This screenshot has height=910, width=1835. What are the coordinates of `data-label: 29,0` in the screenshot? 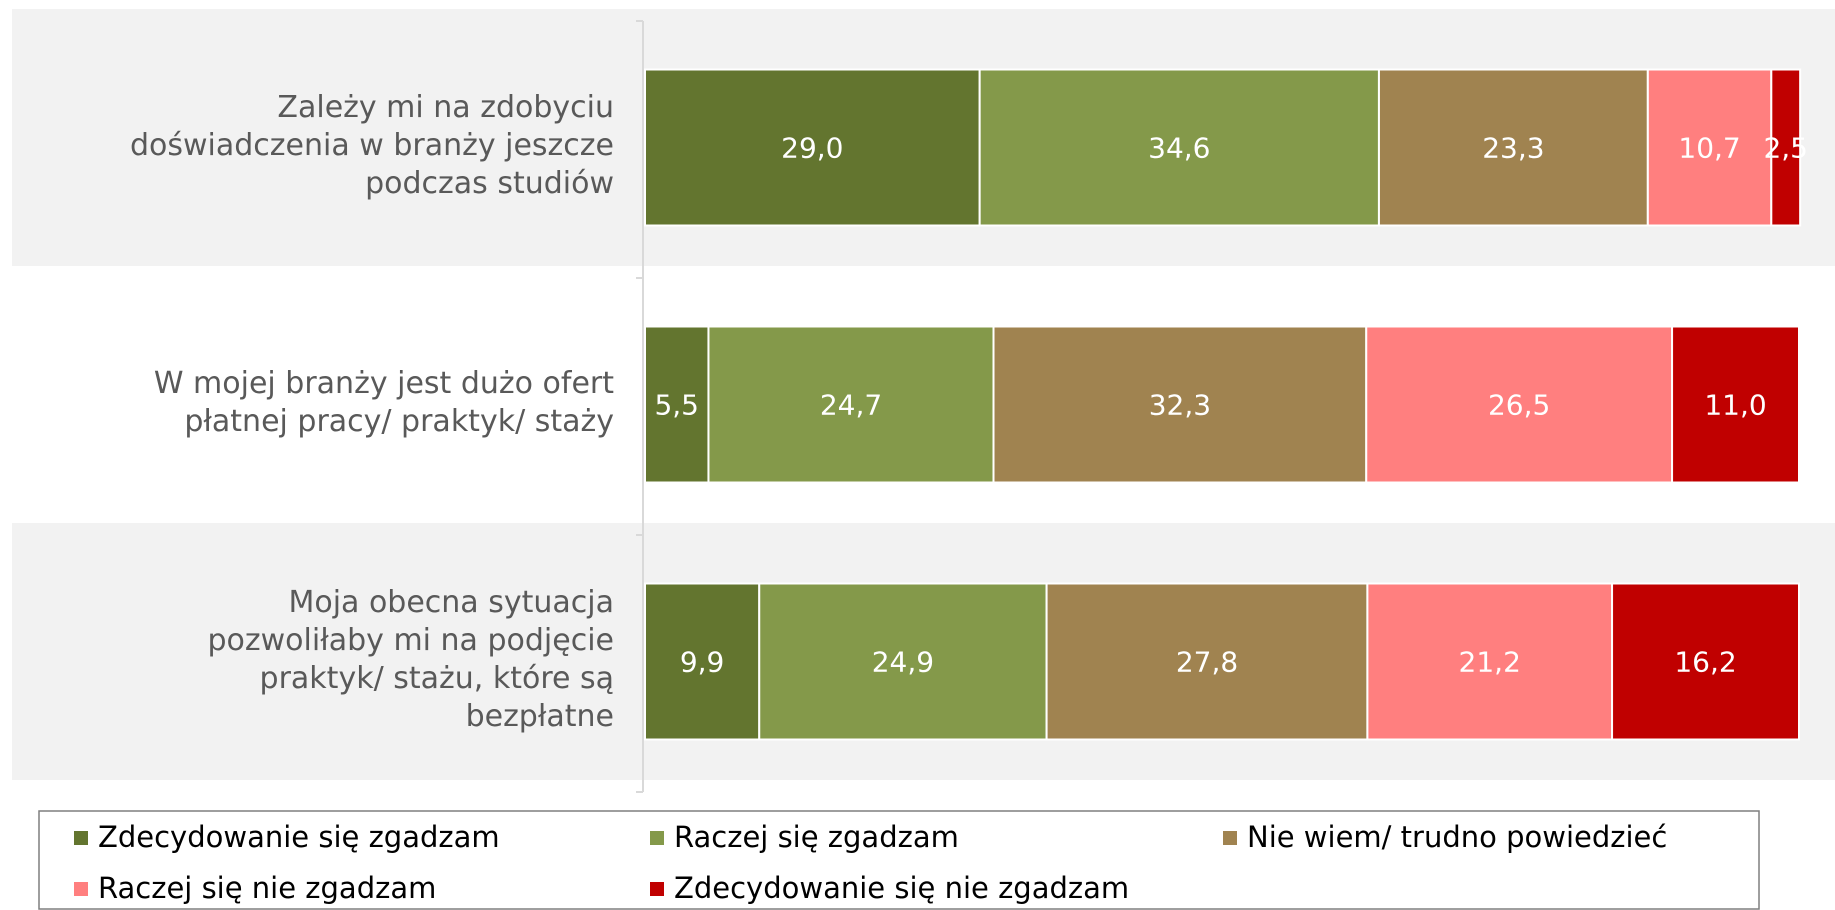 It's located at (812, 148).